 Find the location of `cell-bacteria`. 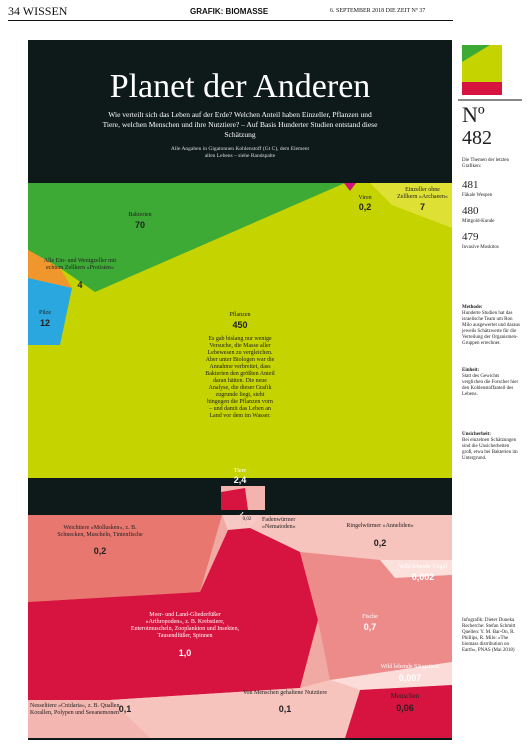

cell-bacteria is located at coordinates (186, 237).